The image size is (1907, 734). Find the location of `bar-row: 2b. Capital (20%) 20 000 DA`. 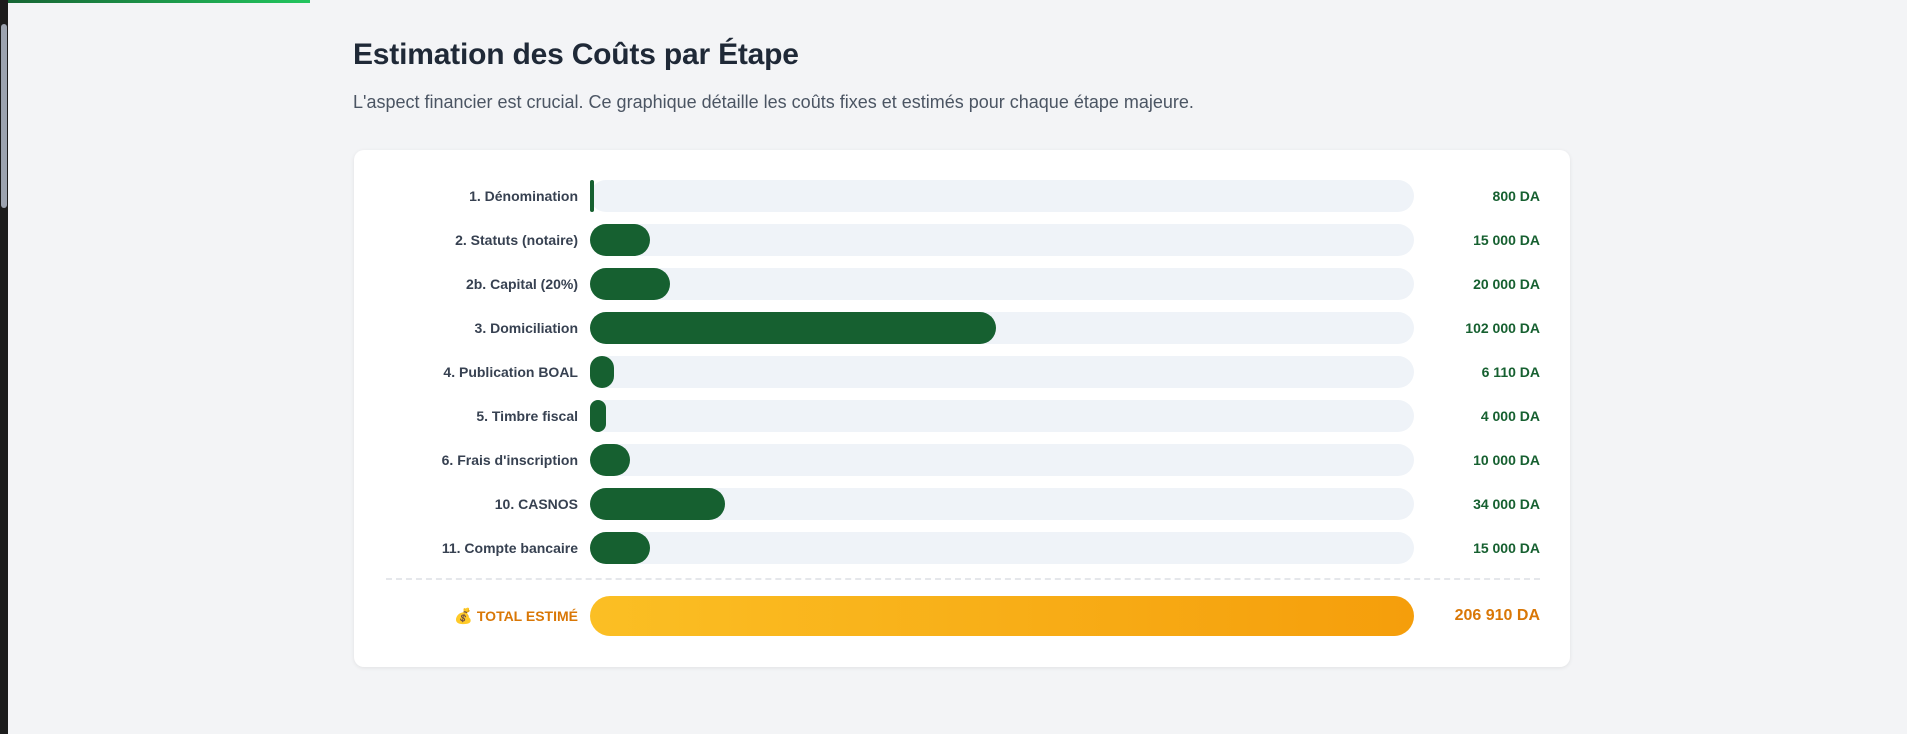

bar-row: 2b. Capital (20%) 20 000 DA is located at coordinates (962, 284).